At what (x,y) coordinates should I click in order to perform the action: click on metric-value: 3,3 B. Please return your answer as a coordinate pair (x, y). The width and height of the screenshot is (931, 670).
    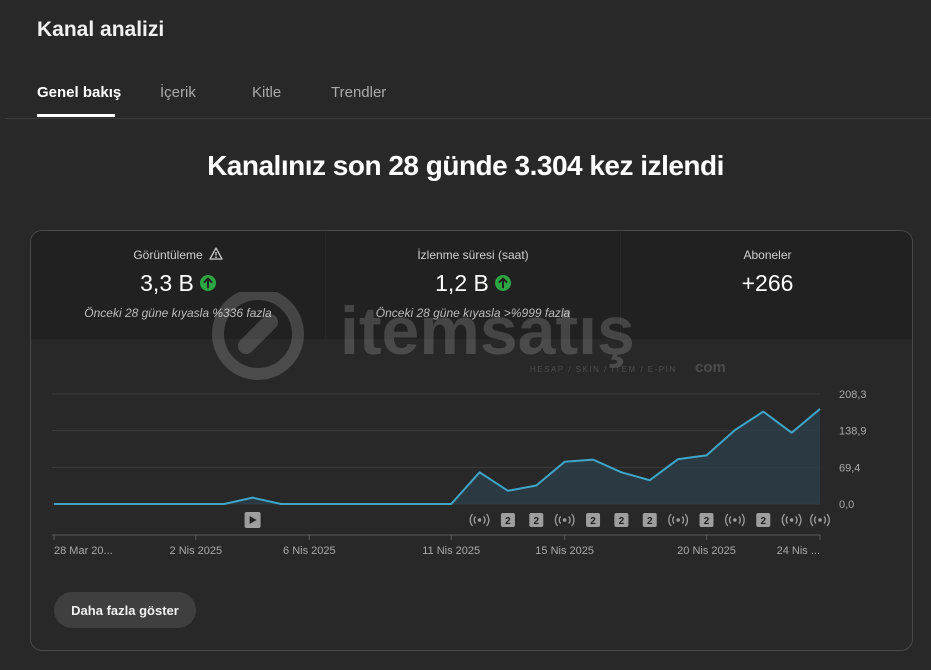
    Looking at the image, I should click on (178, 283).